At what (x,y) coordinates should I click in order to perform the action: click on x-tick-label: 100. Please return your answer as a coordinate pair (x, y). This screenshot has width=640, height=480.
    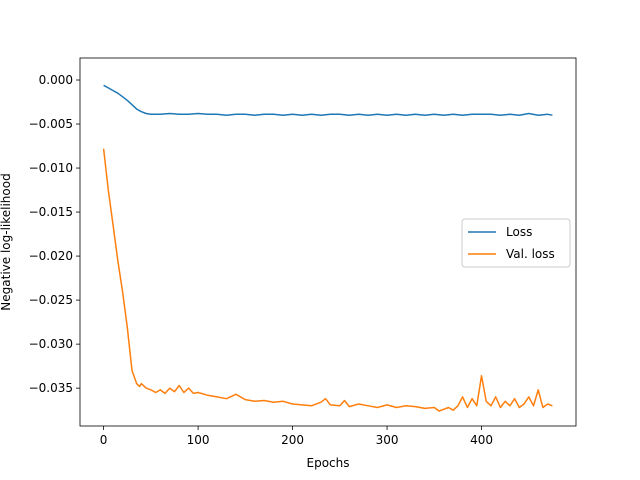
    Looking at the image, I should click on (198, 440).